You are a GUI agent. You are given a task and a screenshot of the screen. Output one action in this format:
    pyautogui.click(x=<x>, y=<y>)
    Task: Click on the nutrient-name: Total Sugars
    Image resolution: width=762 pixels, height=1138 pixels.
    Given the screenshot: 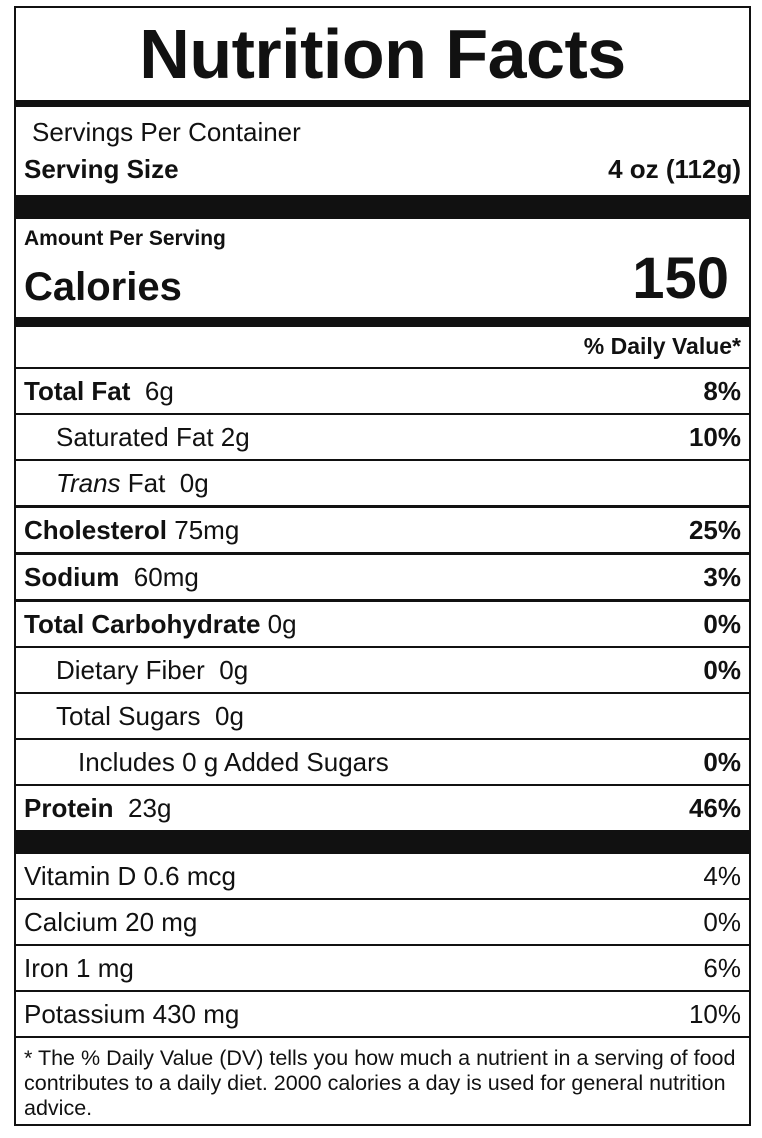 What is the action you would take?
    pyautogui.click(x=128, y=715)
    